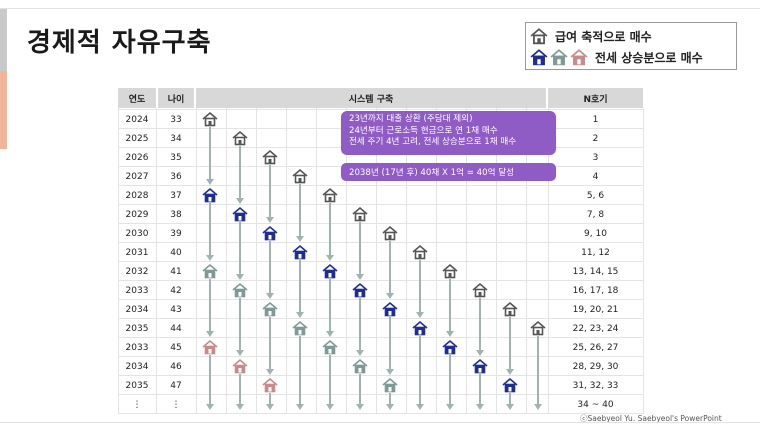  I want to click on cell-year: 2031, so click(137, 252).